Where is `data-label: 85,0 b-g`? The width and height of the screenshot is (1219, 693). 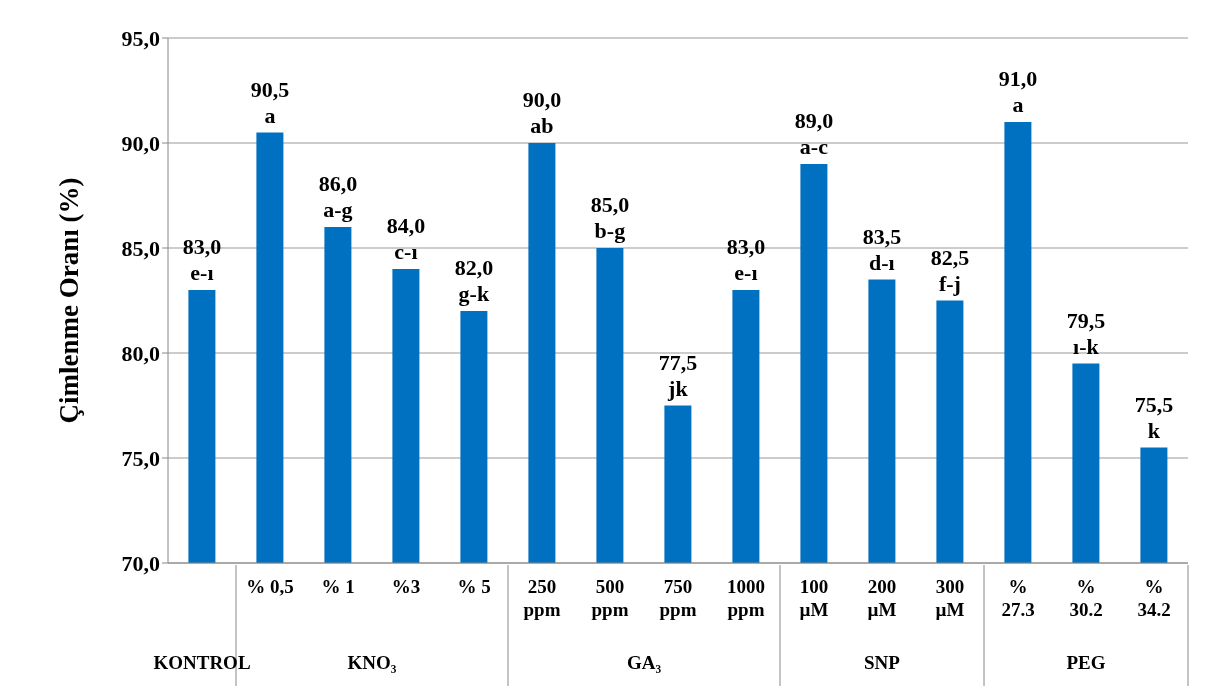
data-label: 85,0 b-g is located at coordinates (610, 217).